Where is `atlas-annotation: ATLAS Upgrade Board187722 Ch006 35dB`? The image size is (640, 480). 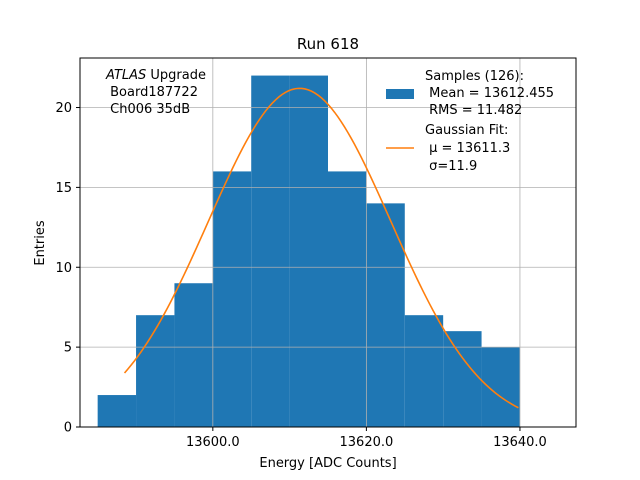
atlas-annotation: ATLAS Upgrade Board187722 Ch006 35dB is located at coordinates (155, 92).